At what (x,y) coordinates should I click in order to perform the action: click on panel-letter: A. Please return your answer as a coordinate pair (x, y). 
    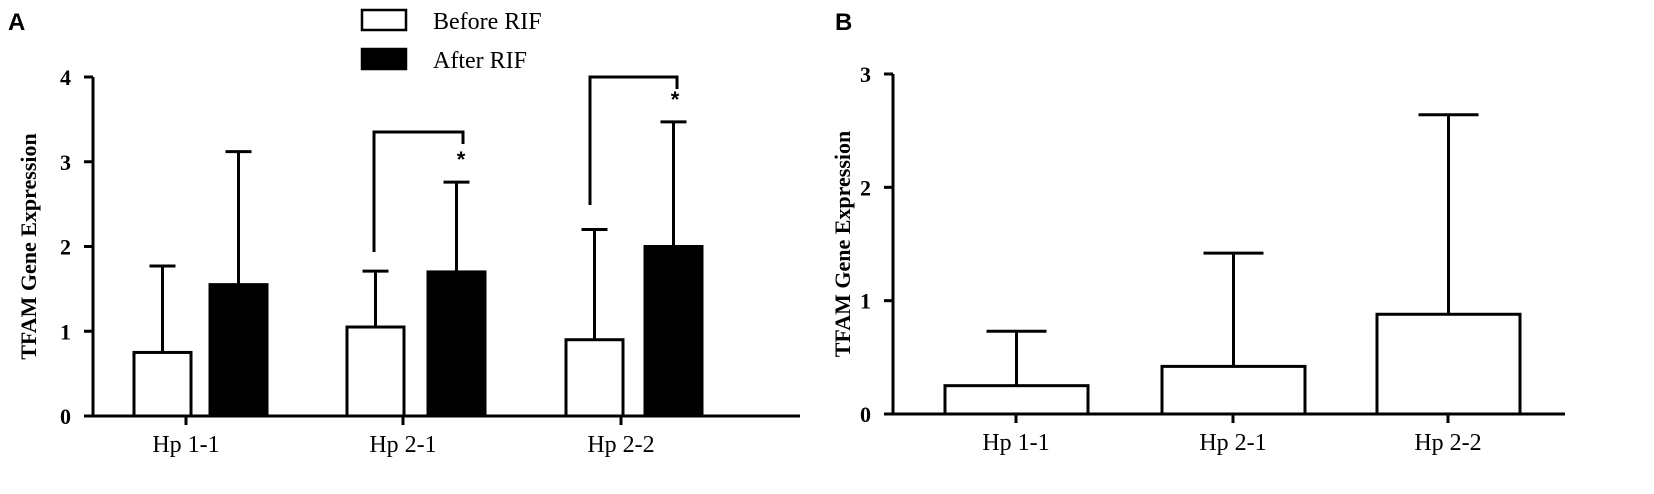
    Looking at the image, I should click on (16, 22).